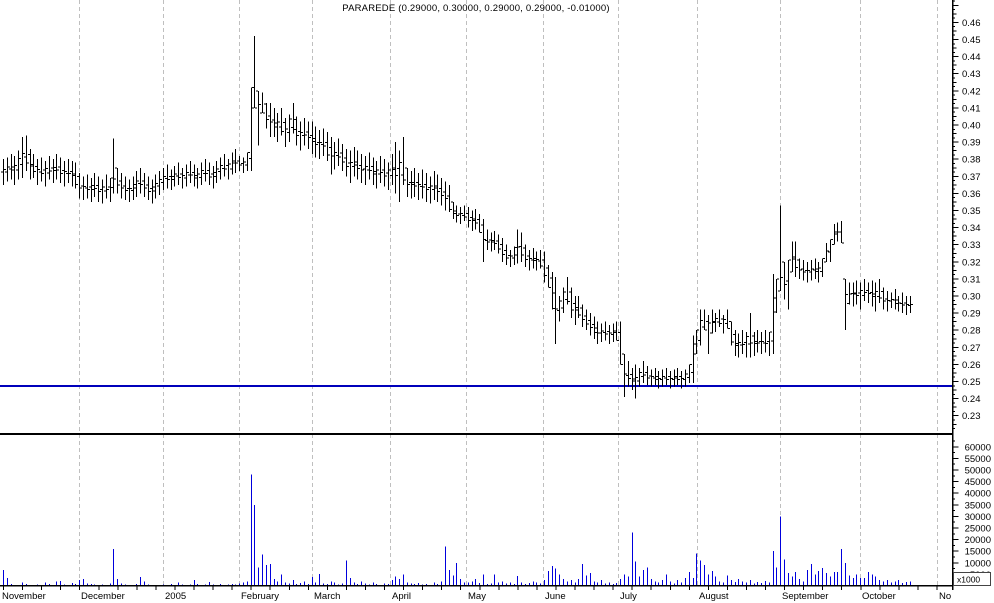 The image size is (994, 603). I want to click on month-label: October, so click(879, 596).